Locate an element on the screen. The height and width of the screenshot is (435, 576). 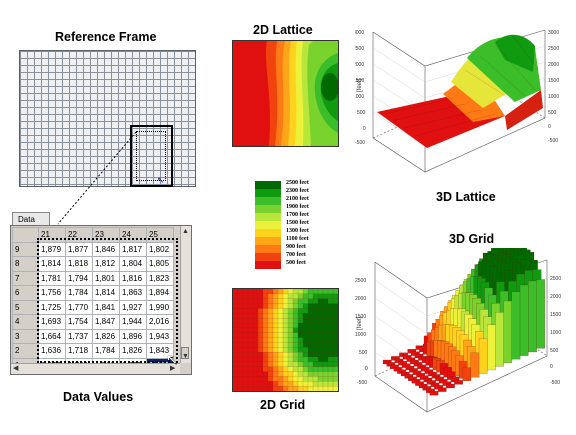
table-cell: 1,896 is located at coordinates (133, 336).